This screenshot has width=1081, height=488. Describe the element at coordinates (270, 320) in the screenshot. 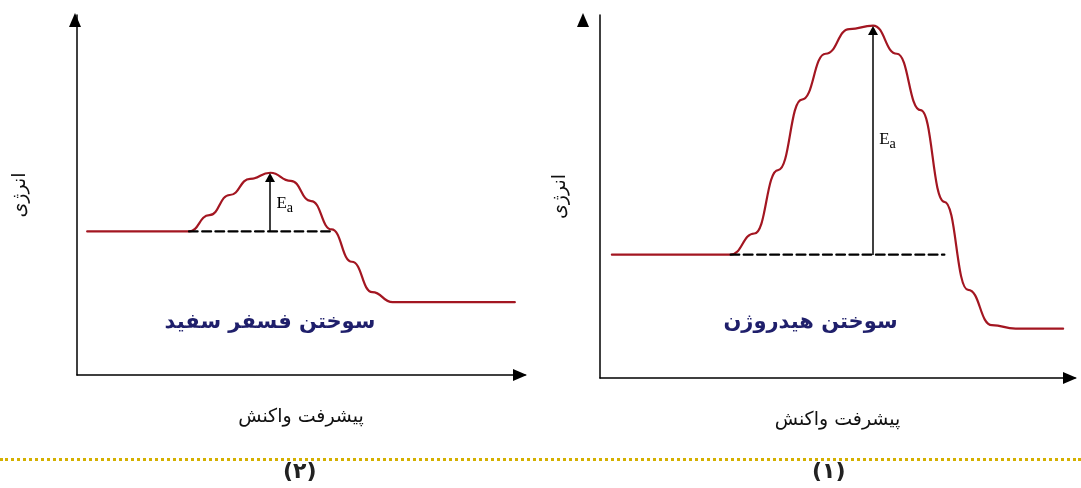

I see `text: سوختن فسفر سفید` at that location.